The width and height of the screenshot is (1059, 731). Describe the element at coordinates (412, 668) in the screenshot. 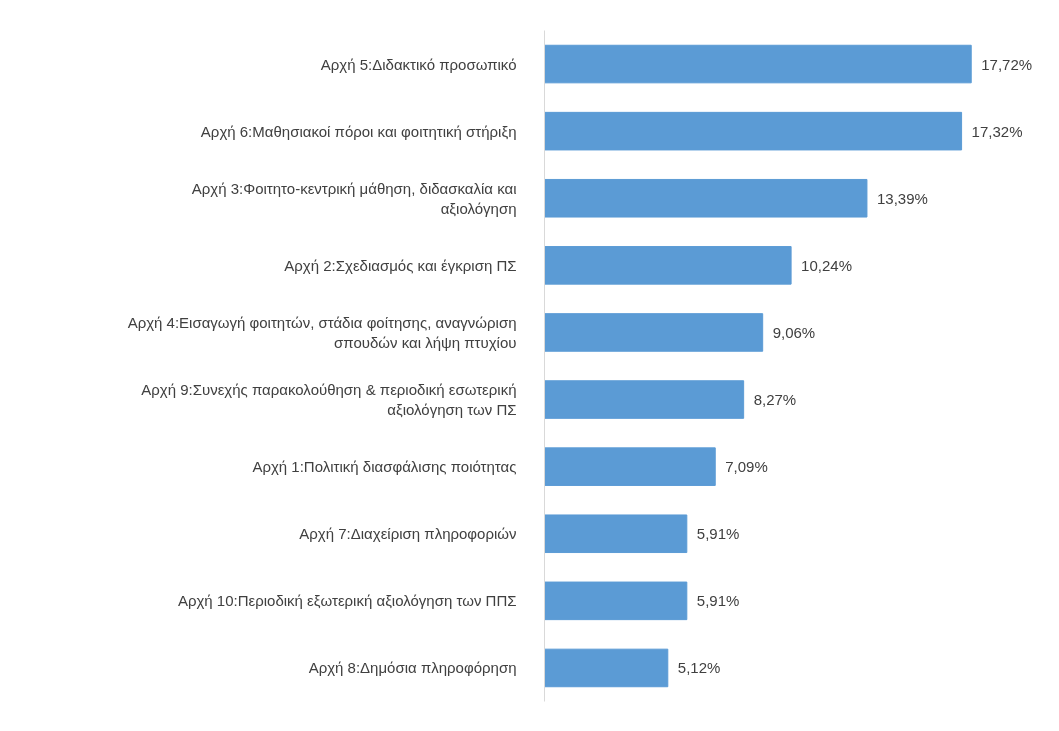

I see `y-tick-label: Αρχή 8:Δημόσια πληροφόρηση` at that location.